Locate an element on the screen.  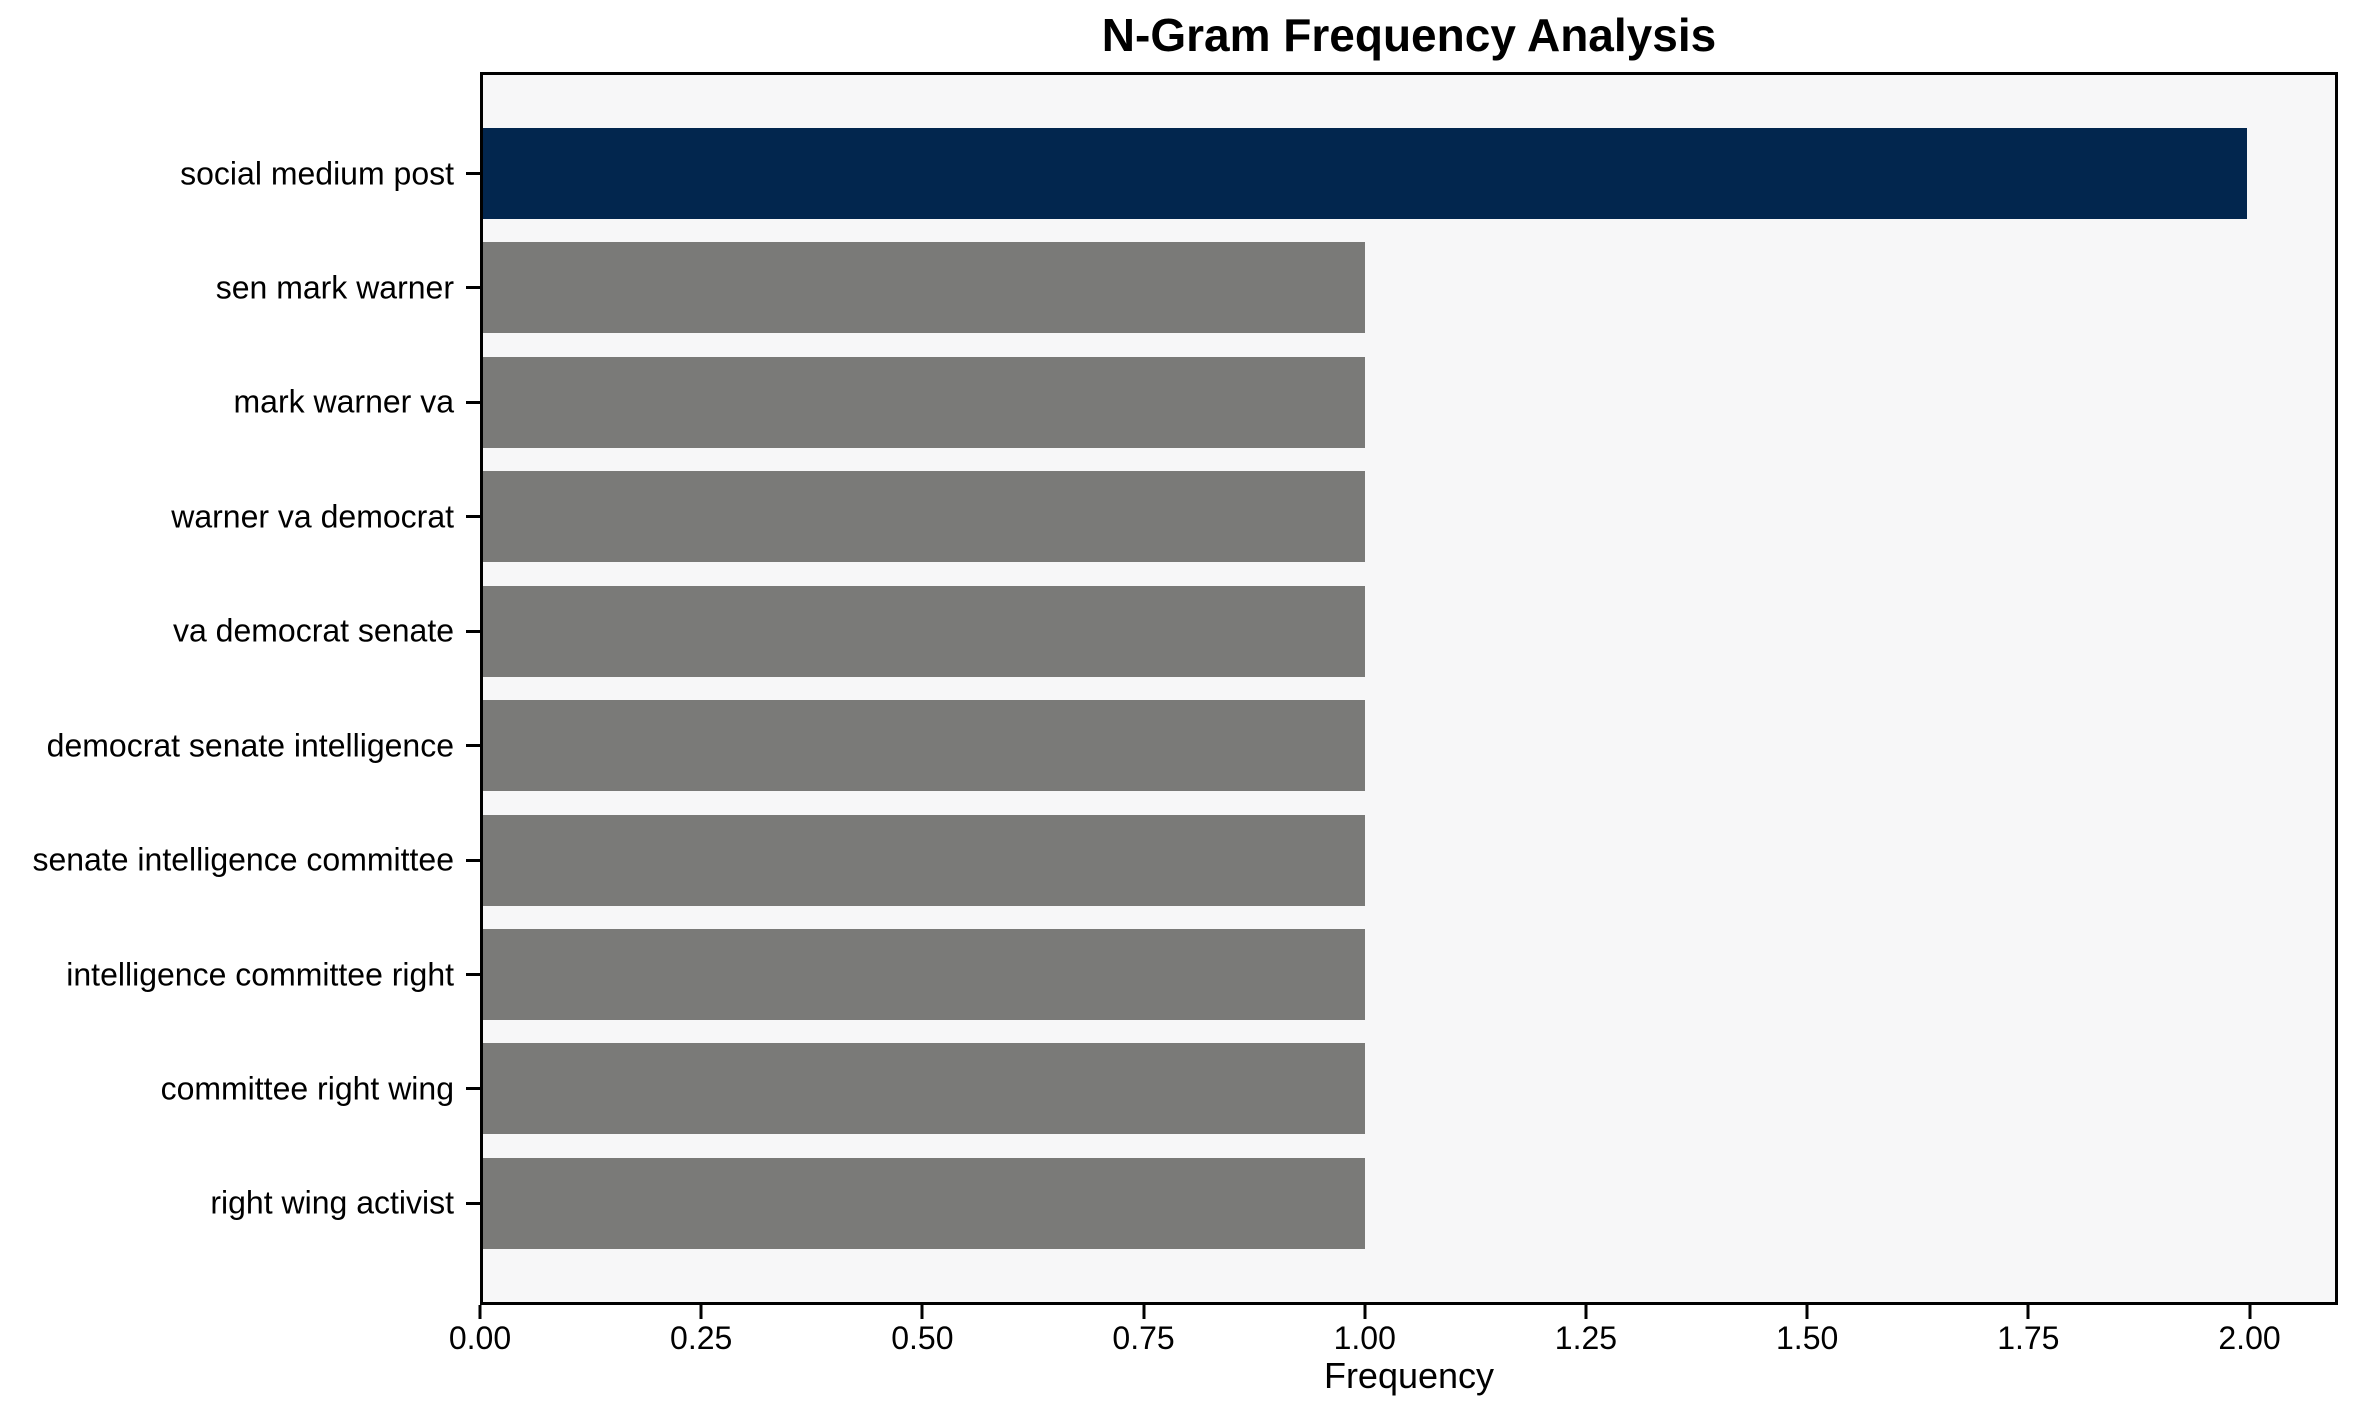
x-axis-label: Frequency is located at coordinates (1409, 1375).